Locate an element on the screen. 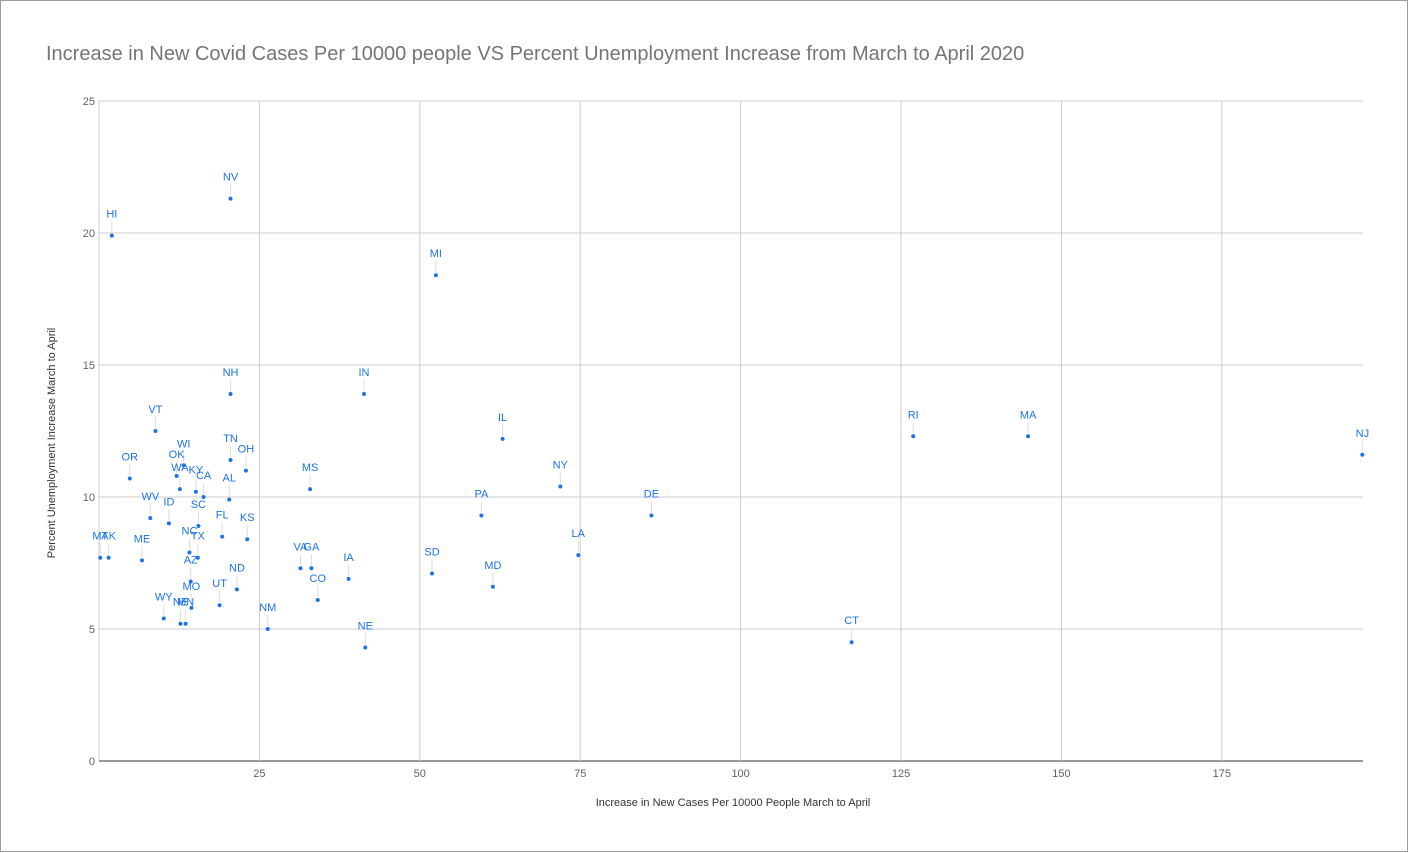 The height and width of the screenshot is (853, 1408). data-point-al is located at coordinates (229, 499).